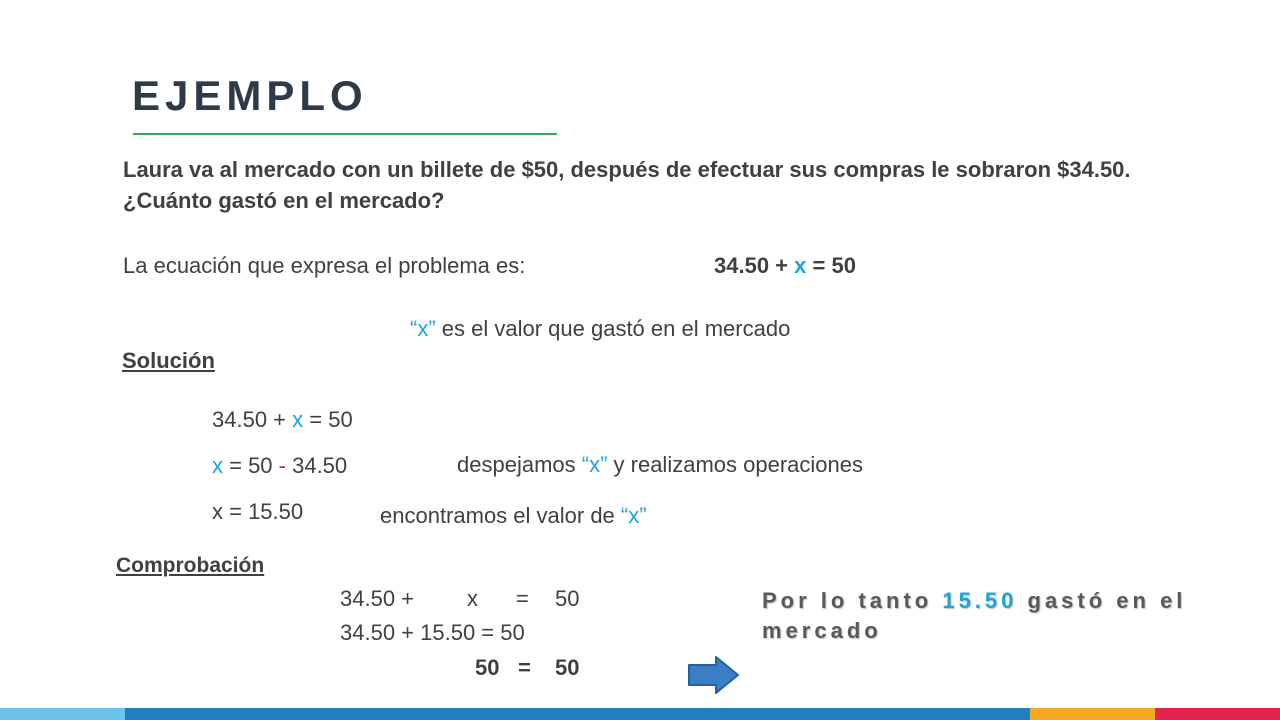  I want to click on title-underline, so click(345, 134).